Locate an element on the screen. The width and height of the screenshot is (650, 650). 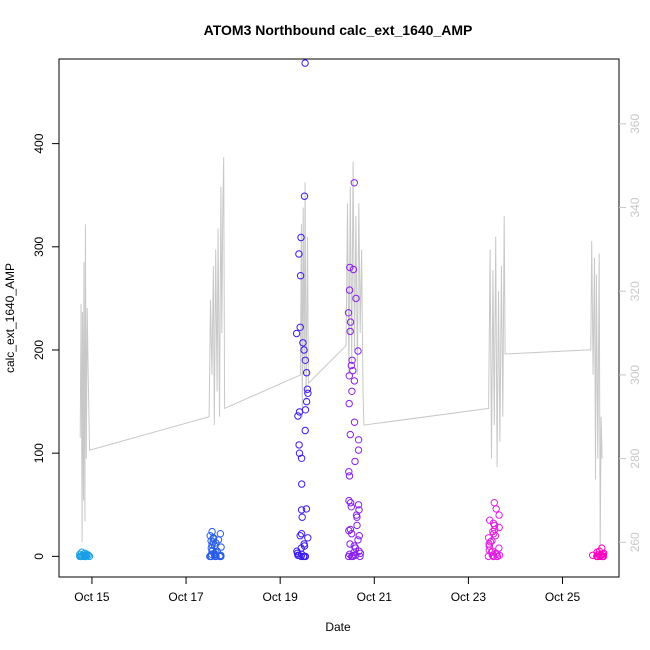
y-tick-label: 300 is located at coordinates (39, 246).